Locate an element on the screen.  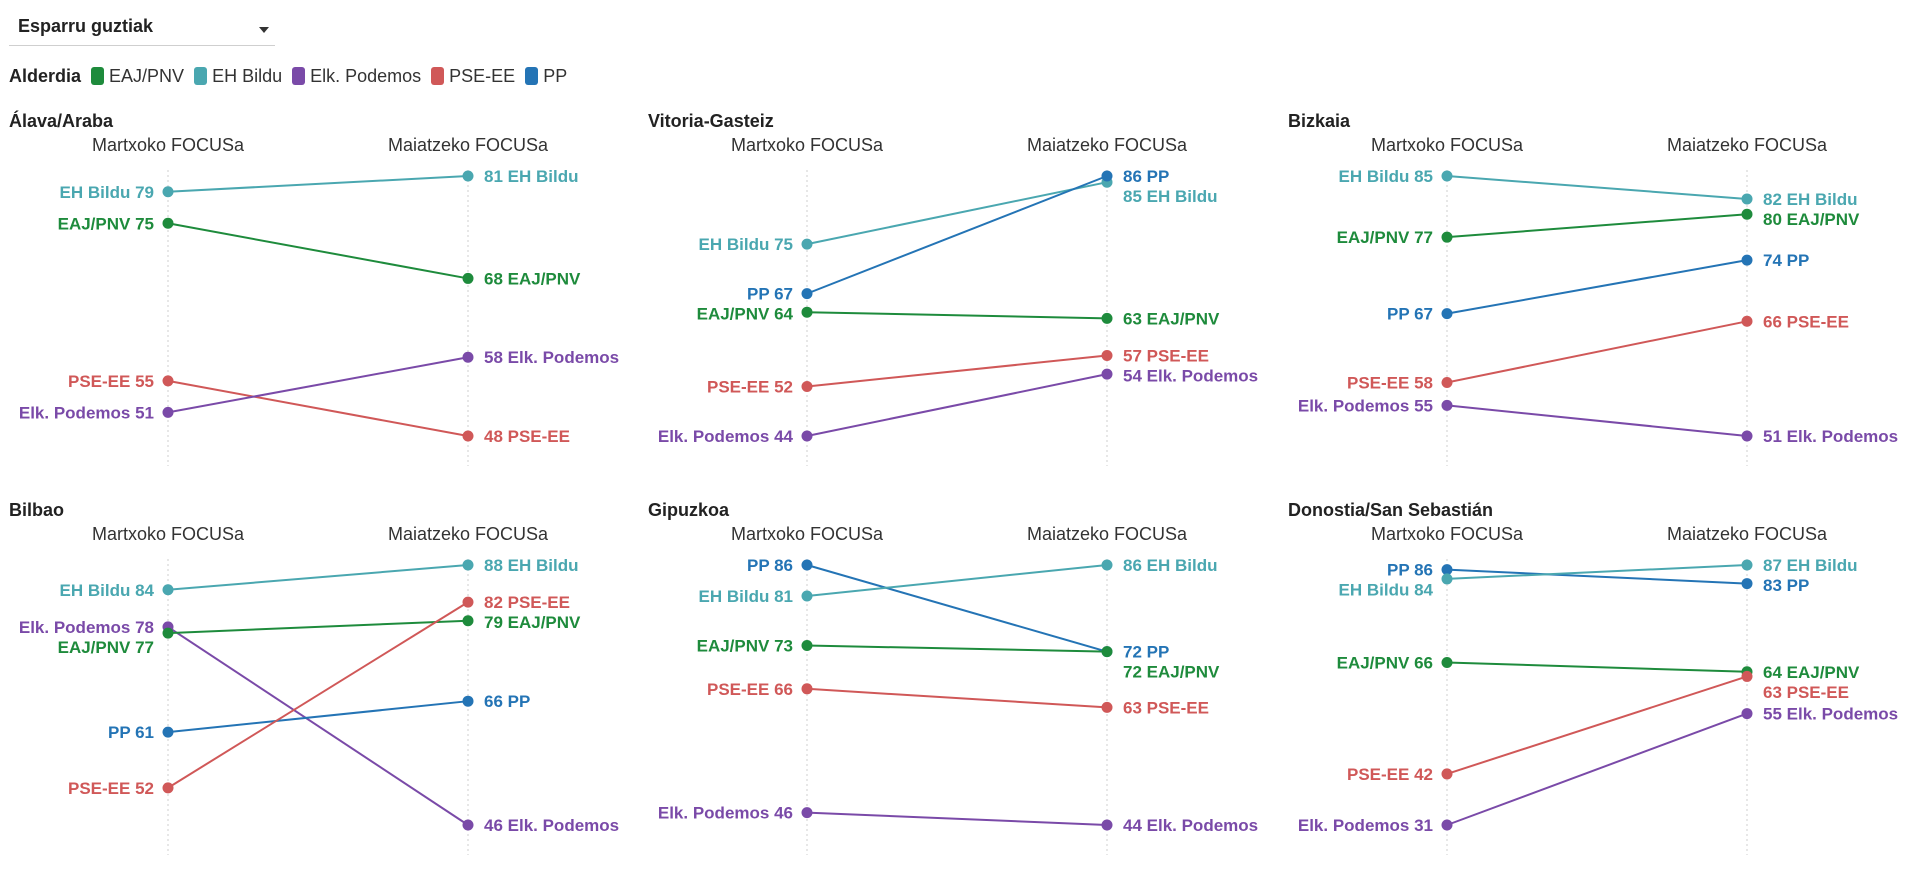
data-label-pse-ee: 63 PSE-EE is located at coordinates (1166, 707).